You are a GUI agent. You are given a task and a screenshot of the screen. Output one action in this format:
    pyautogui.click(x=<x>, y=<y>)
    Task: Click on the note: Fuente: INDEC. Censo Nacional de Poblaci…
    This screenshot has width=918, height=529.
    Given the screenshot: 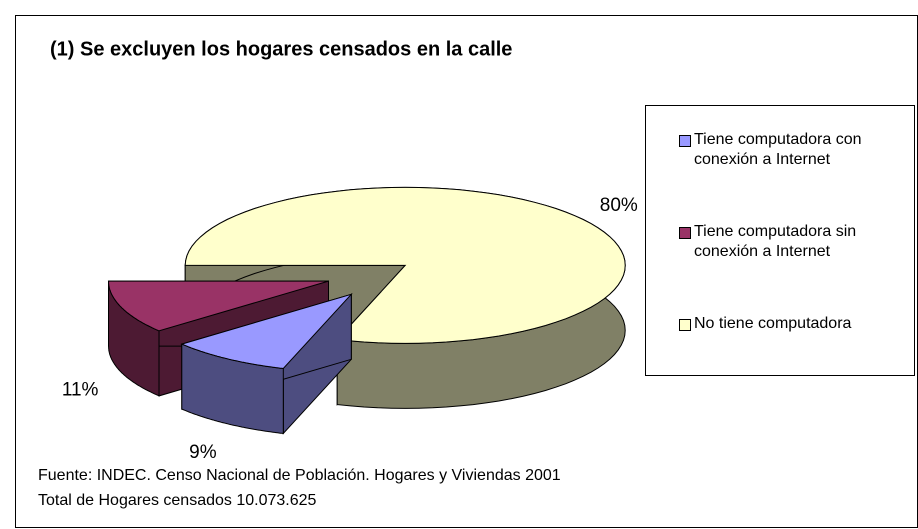 What is the action you would take?
    pyautogui.click(x=299, y=475)
    